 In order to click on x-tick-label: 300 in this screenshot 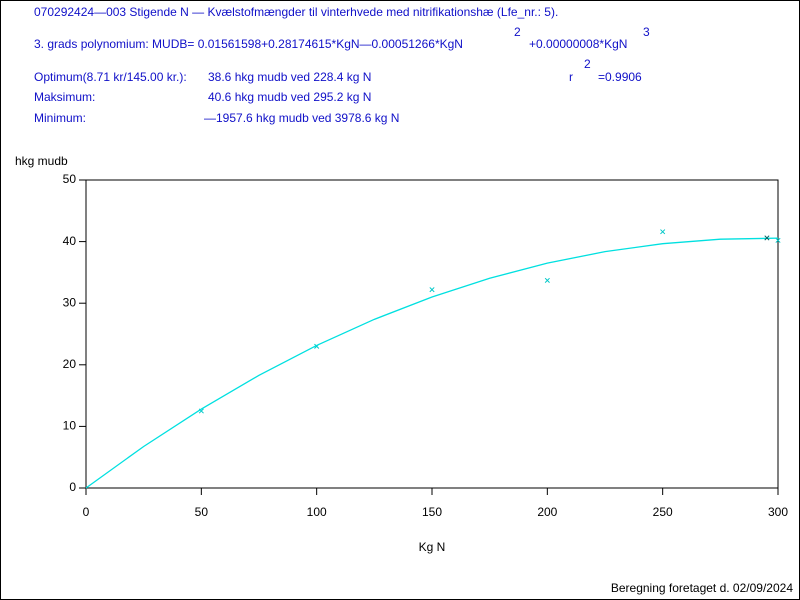, I will do `click(778, 512)`.